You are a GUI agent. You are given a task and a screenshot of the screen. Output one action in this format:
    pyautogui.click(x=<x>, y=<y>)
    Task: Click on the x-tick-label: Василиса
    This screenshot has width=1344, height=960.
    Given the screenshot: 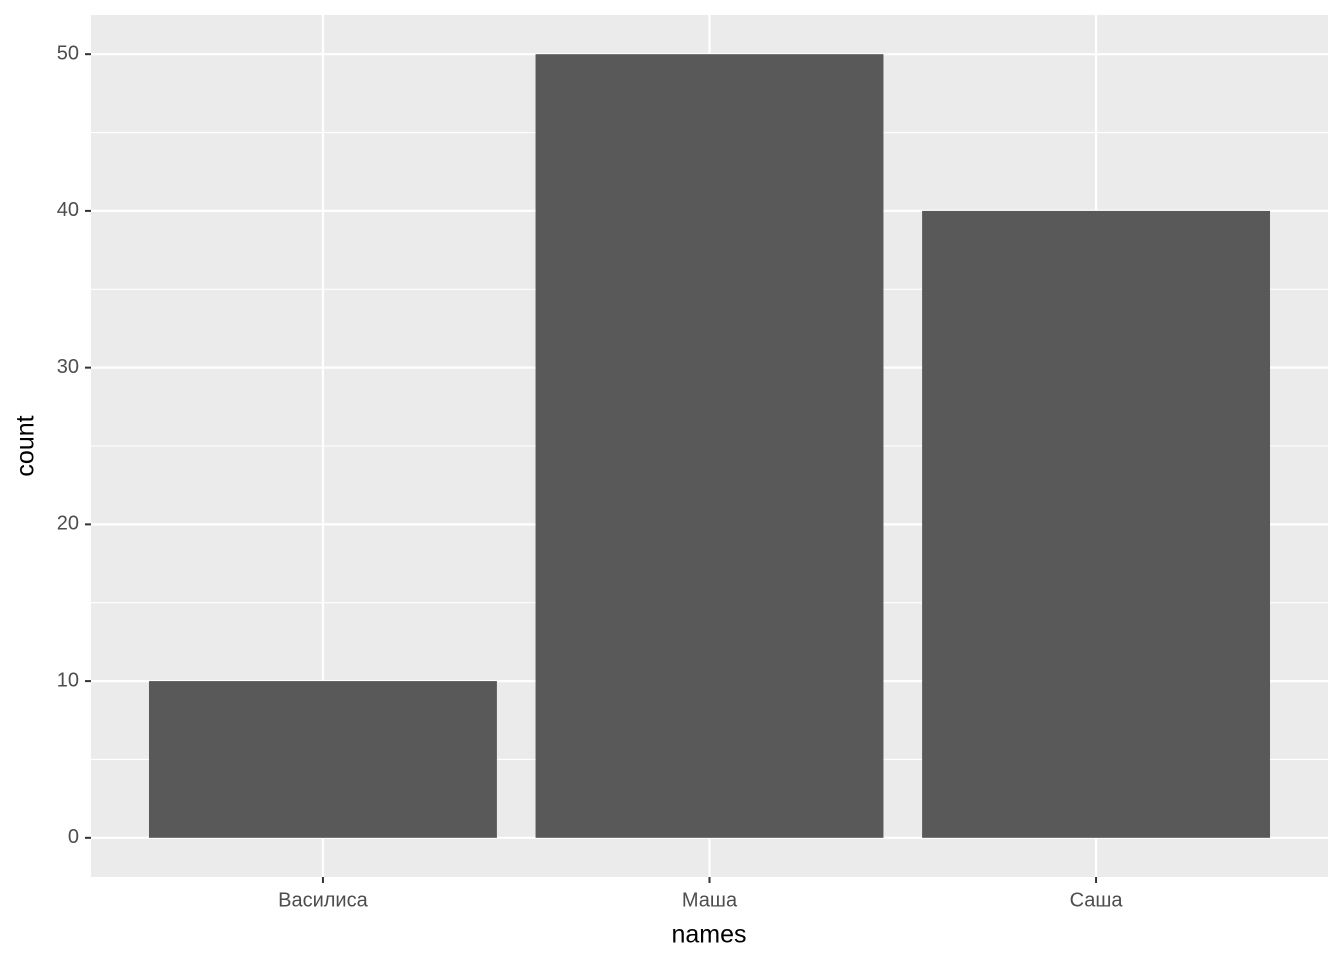 What is the action you would take?
    pyautogui.click(x=323, y=900)
    